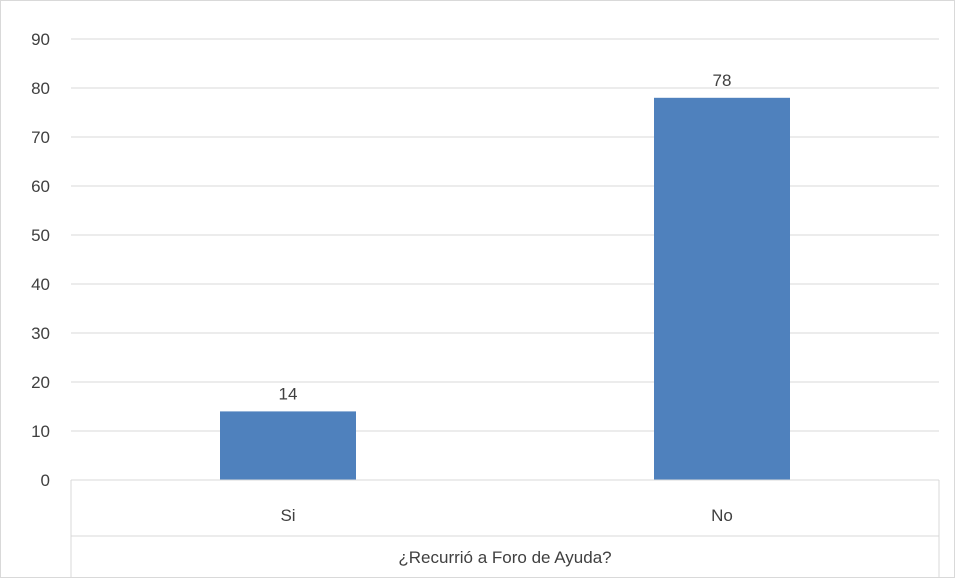 The width and height of the screenshot is (956, 579). I want to click on bar-no, so click(722, 289).